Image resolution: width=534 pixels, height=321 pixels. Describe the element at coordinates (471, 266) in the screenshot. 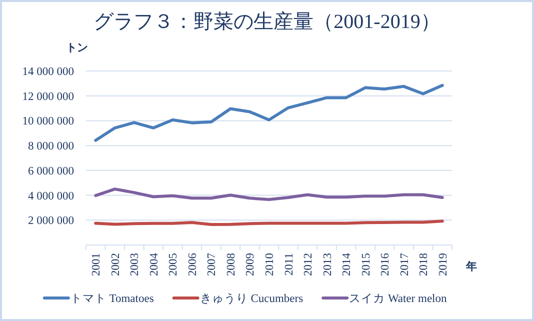

I see `x-axis-title: 年` at that location.